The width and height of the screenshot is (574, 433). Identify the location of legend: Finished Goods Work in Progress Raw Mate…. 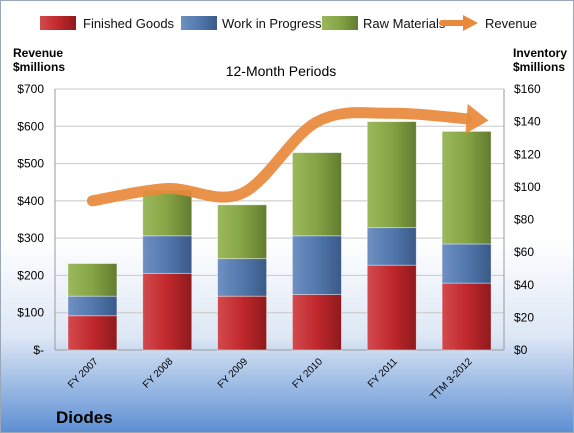
(288, 23).